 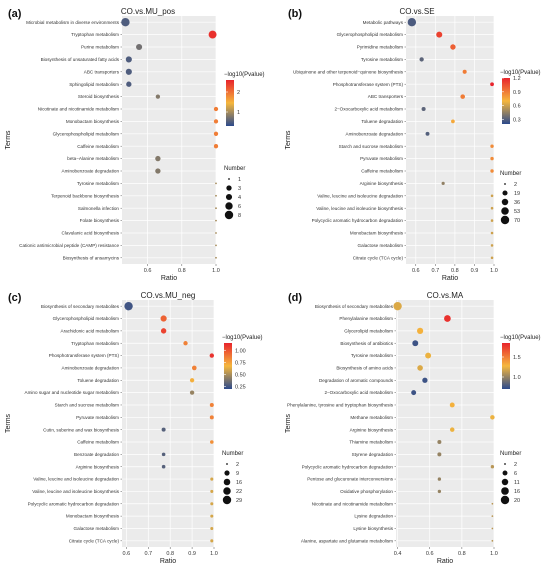 What do you see at coordinates (356, 380) in the screenshot?
I see `panel-d-term-label: Degradation of aromatic compounds` at bounding box center [356, 380].